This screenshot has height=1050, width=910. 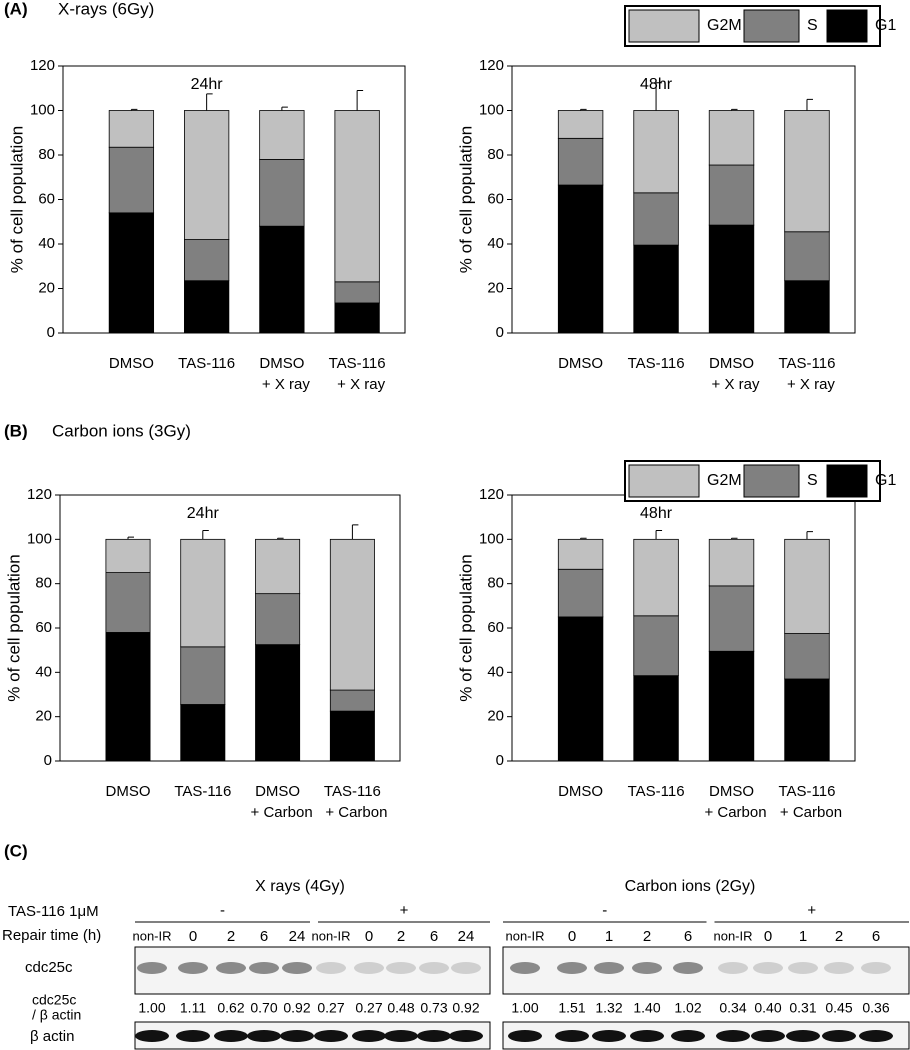 I want to click on ratio: 0.31, so click(x=802, y=1008).